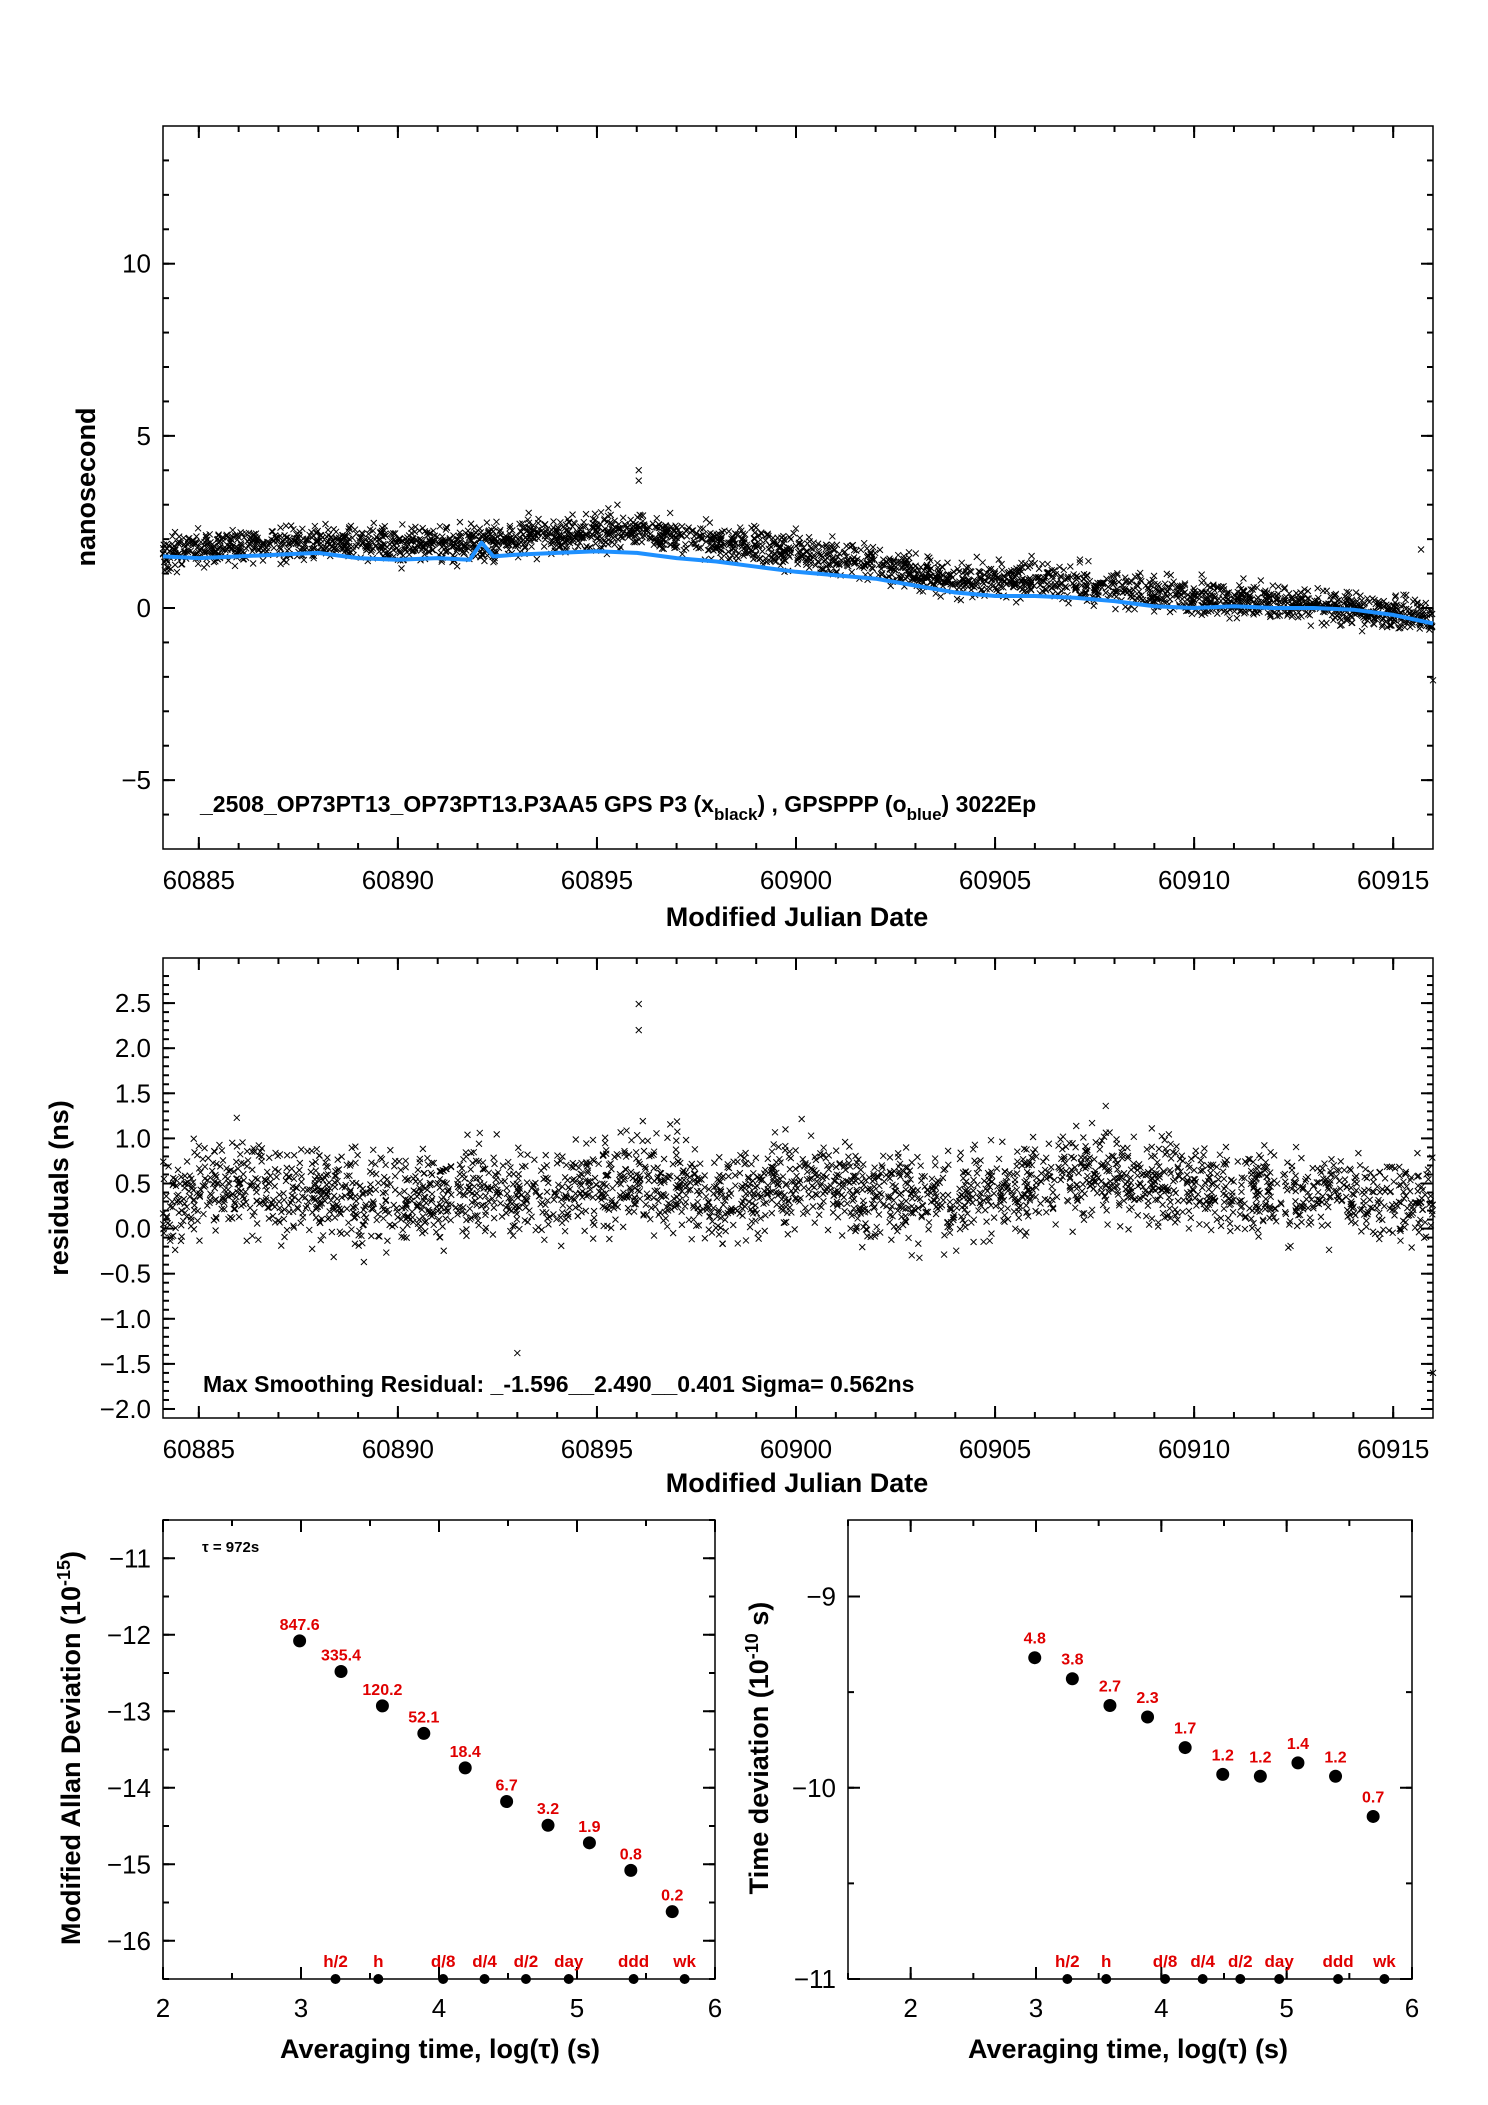 The height and width of the screenshot is (2105, 1488). What do you see at coordinates (1194, 880) in the screenshot?
I see `top-xtick-label: 60910` at bounding box center [1194, 880].